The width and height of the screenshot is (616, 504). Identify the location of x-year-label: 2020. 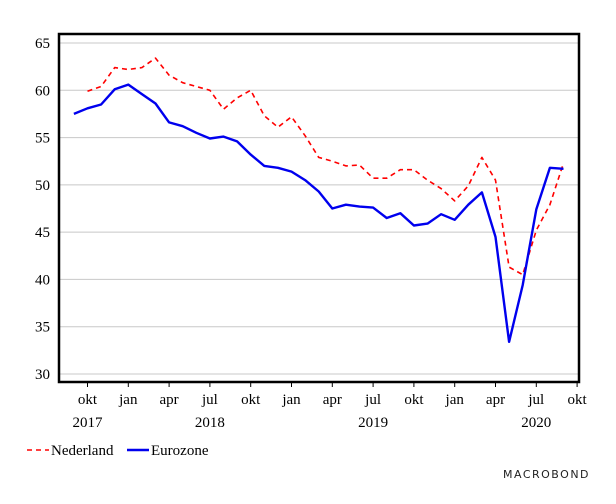
(536, 423).